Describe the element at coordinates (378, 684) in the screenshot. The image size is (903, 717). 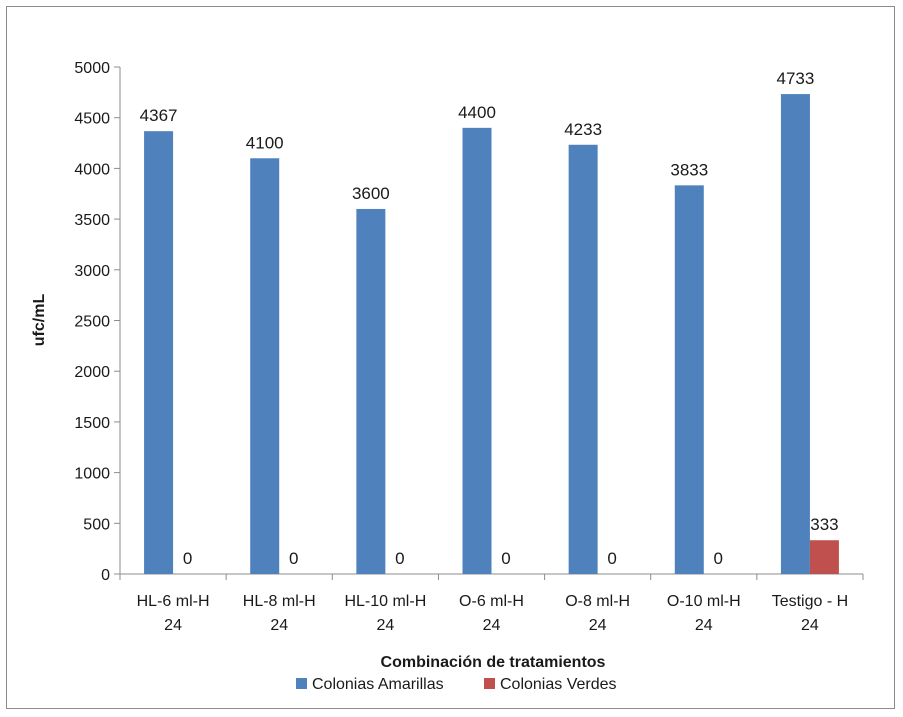
I see `legend-label: Colonias Amarillas` at that location.